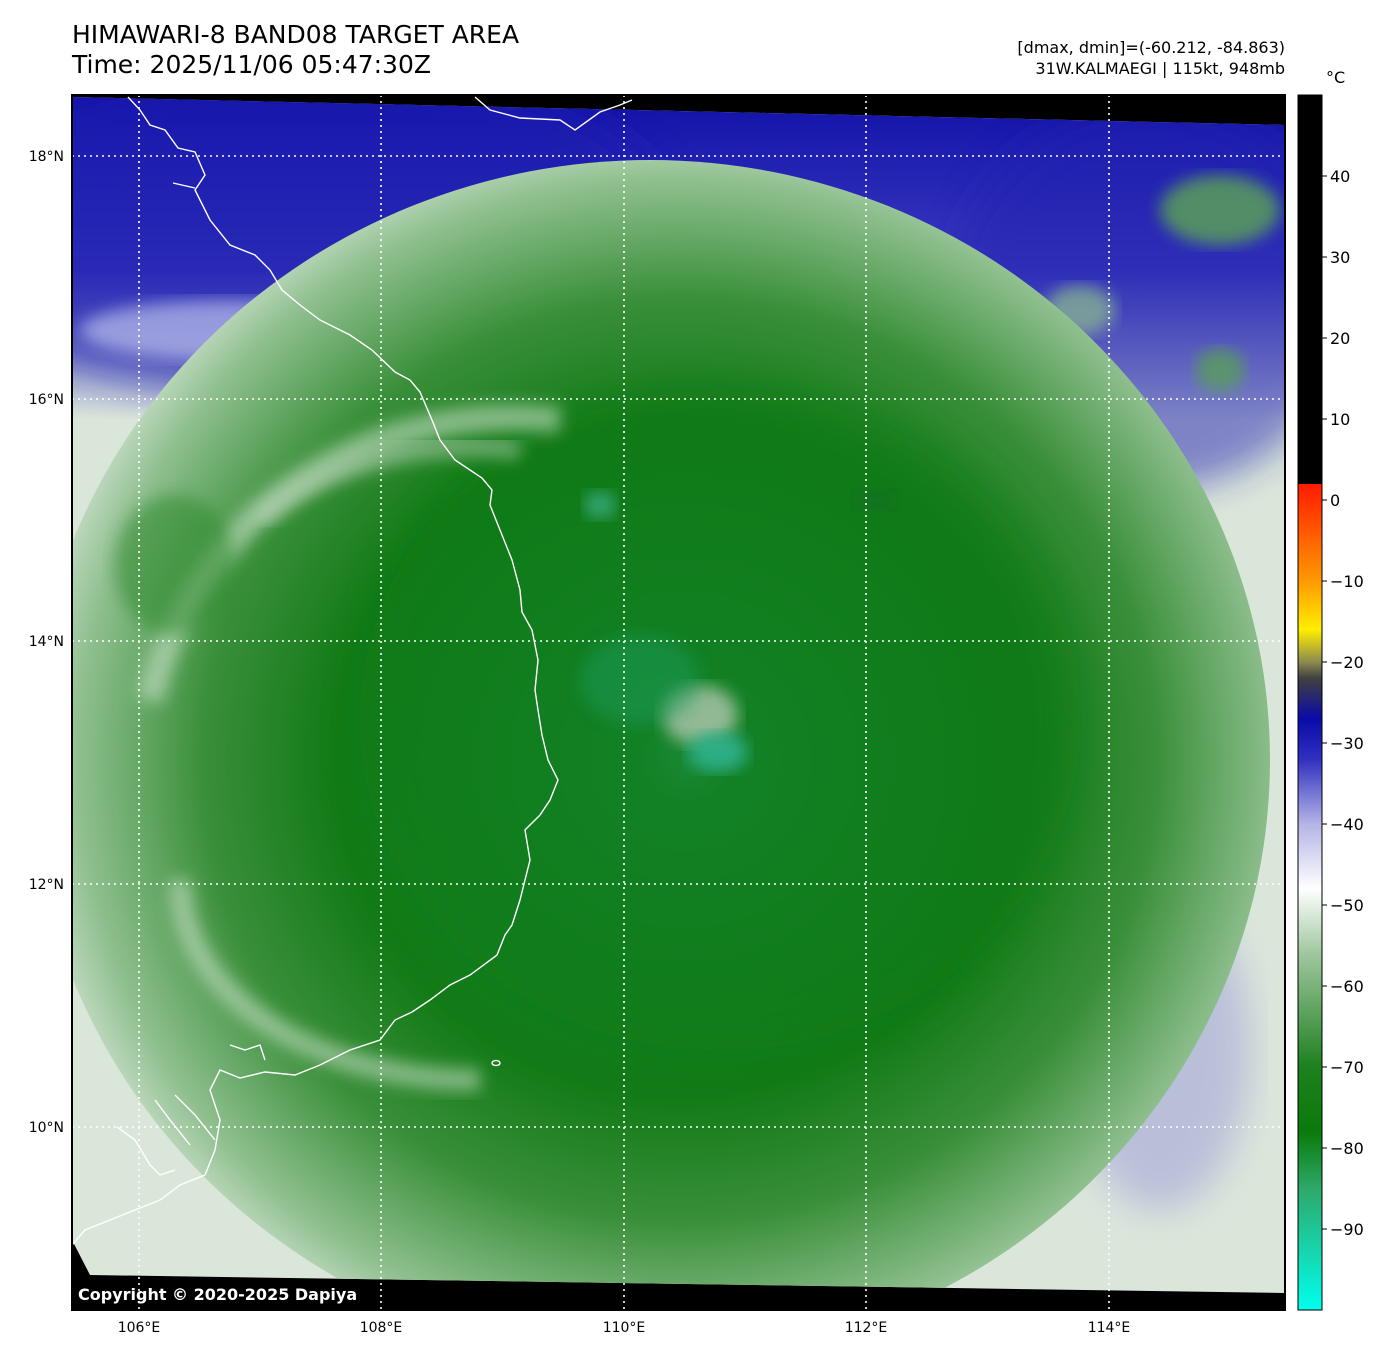 Image resolution: width=1390 pixels, height=1359 pixels. I want to click on chart-time: Time: 2025/11/06 05:47:30Z, so click(251, 64).